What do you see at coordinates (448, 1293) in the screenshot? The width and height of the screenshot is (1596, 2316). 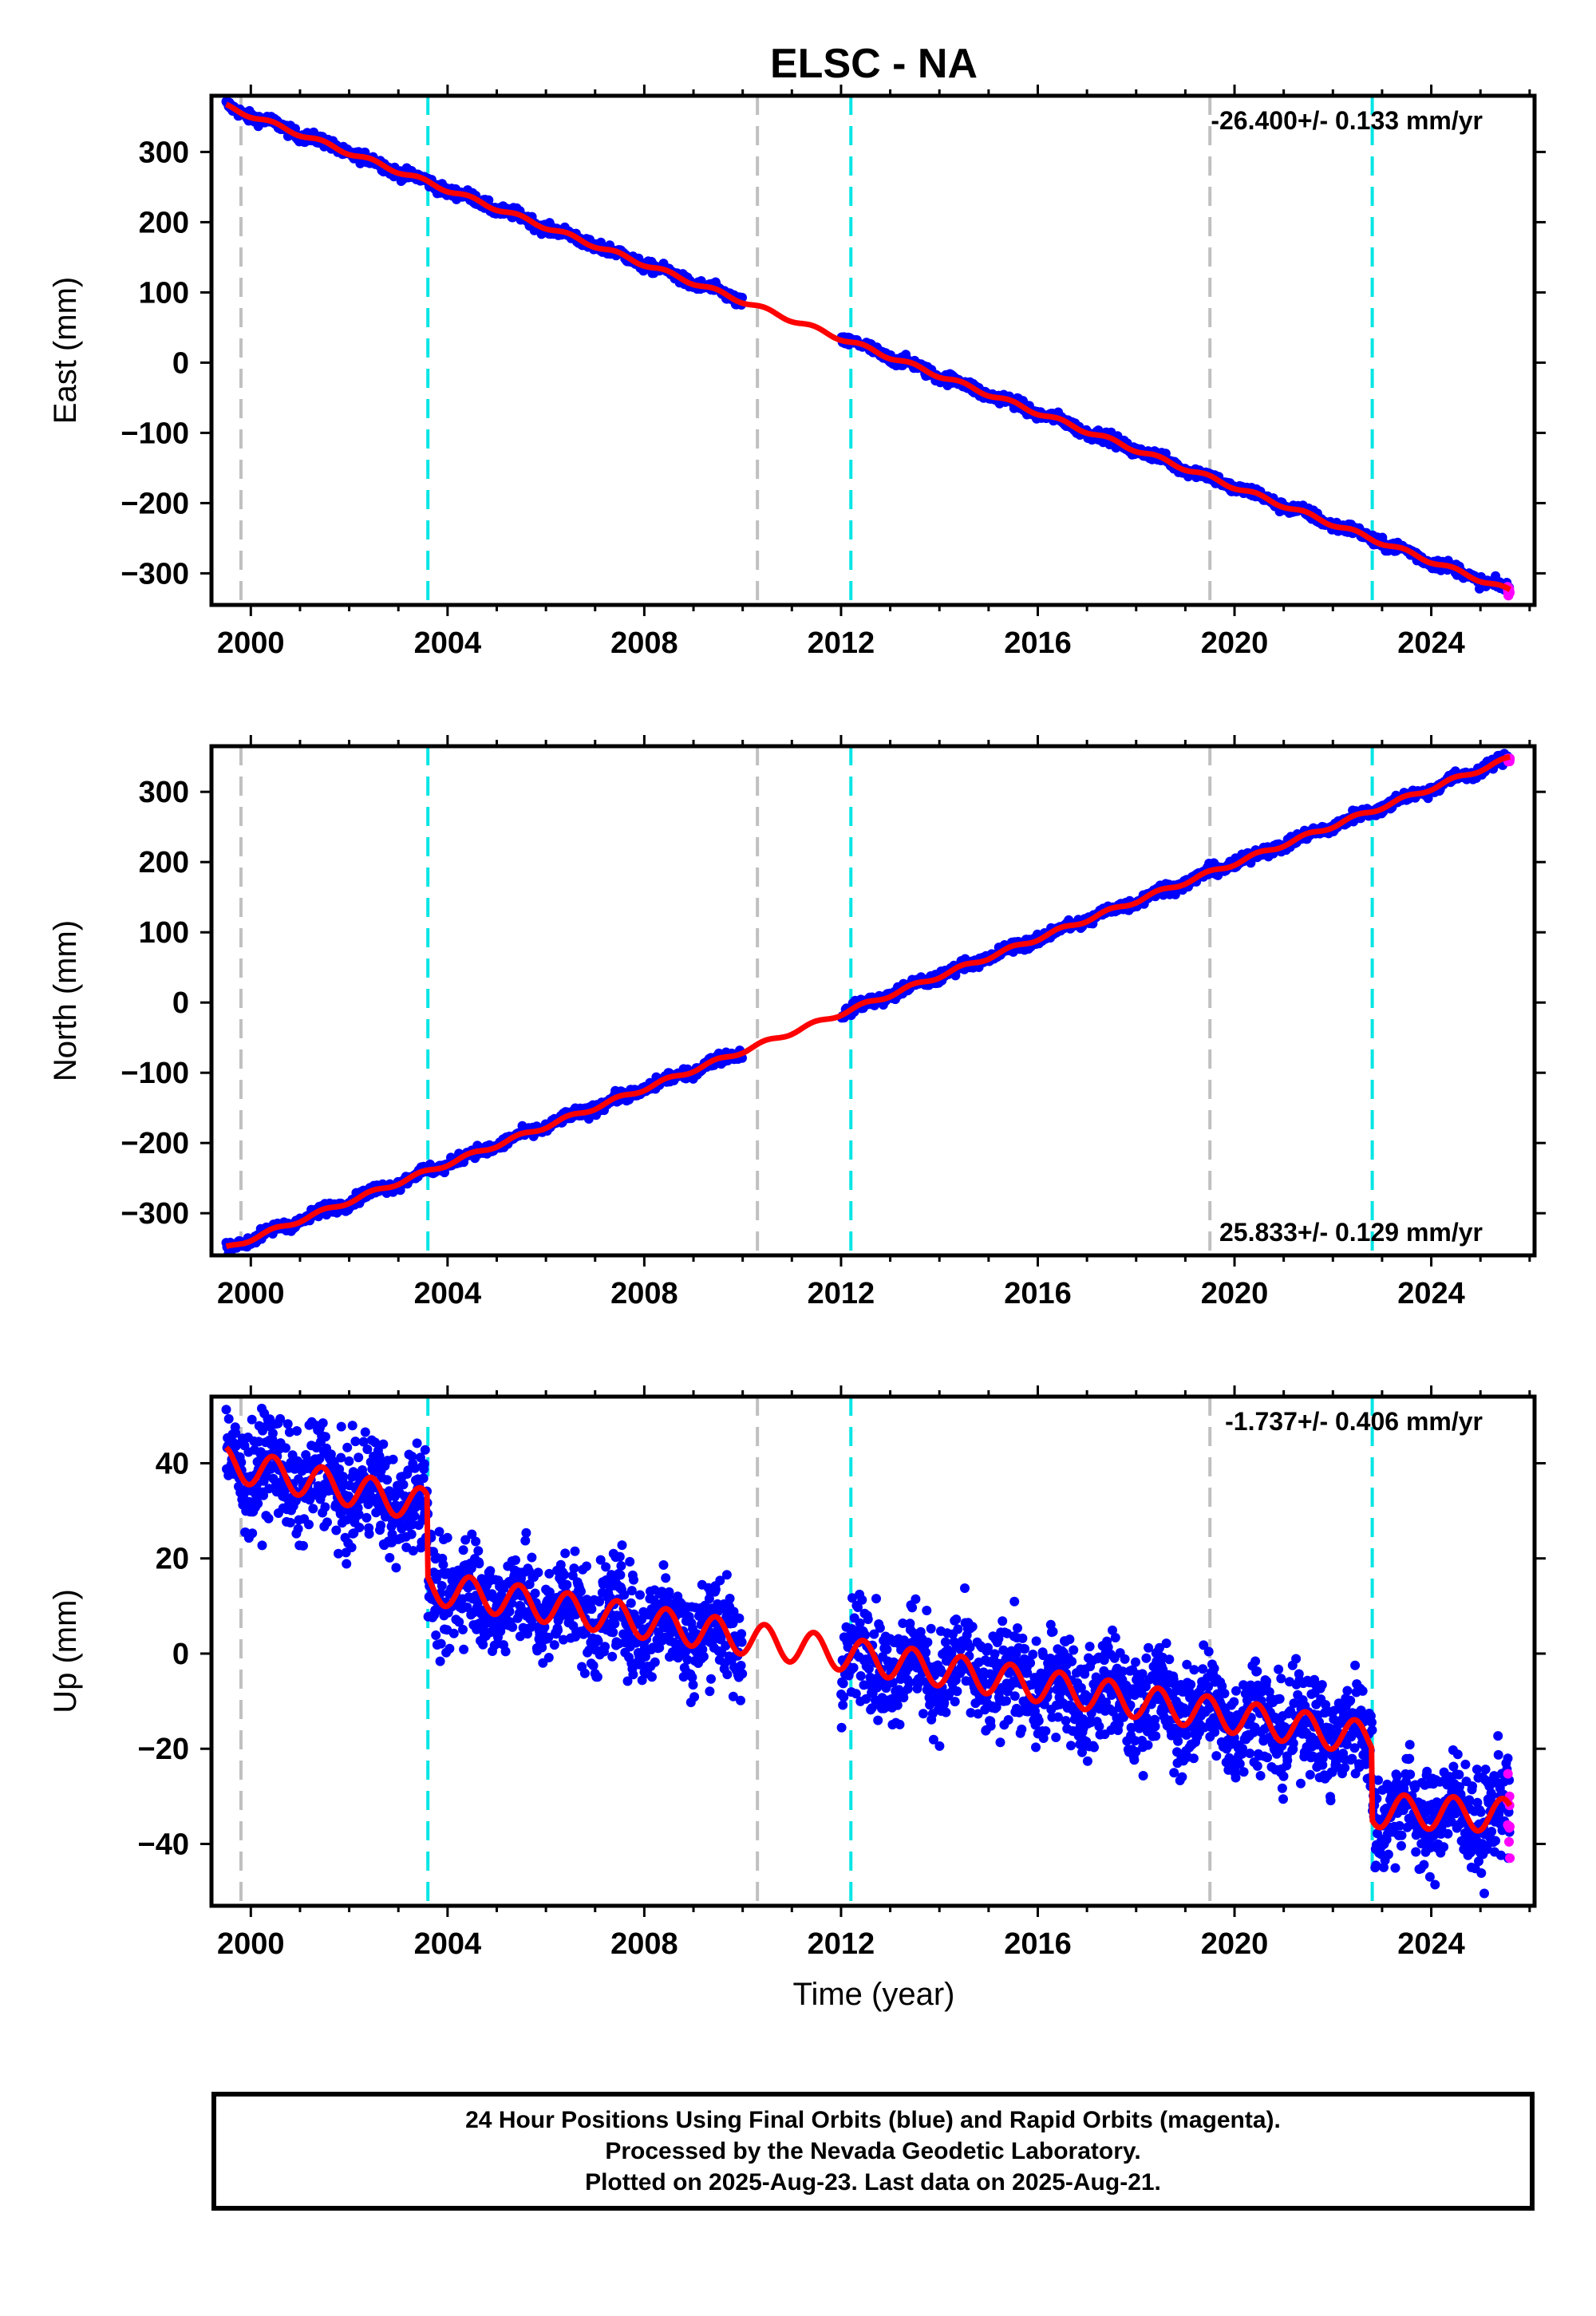 I see `x-tick-label: 2004` at bounding box center [448, 1293].